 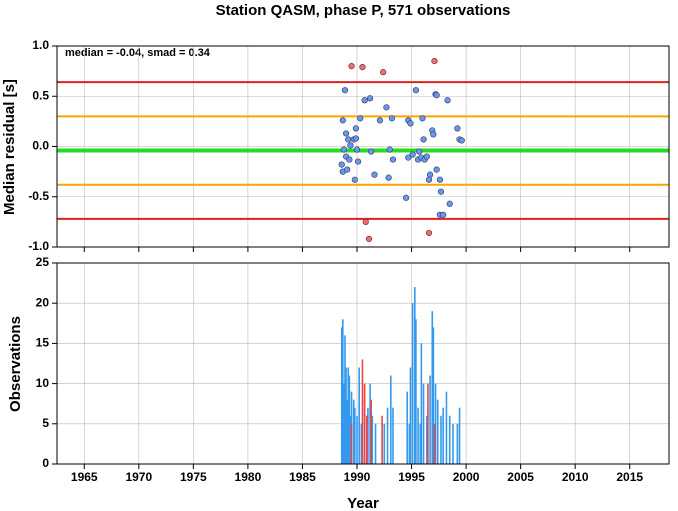 What do you see at coordinates (138, 53) in the screenshot?
I see `annotation: median = -0.04, smad = 0.34` at bounding box center [138, 53].